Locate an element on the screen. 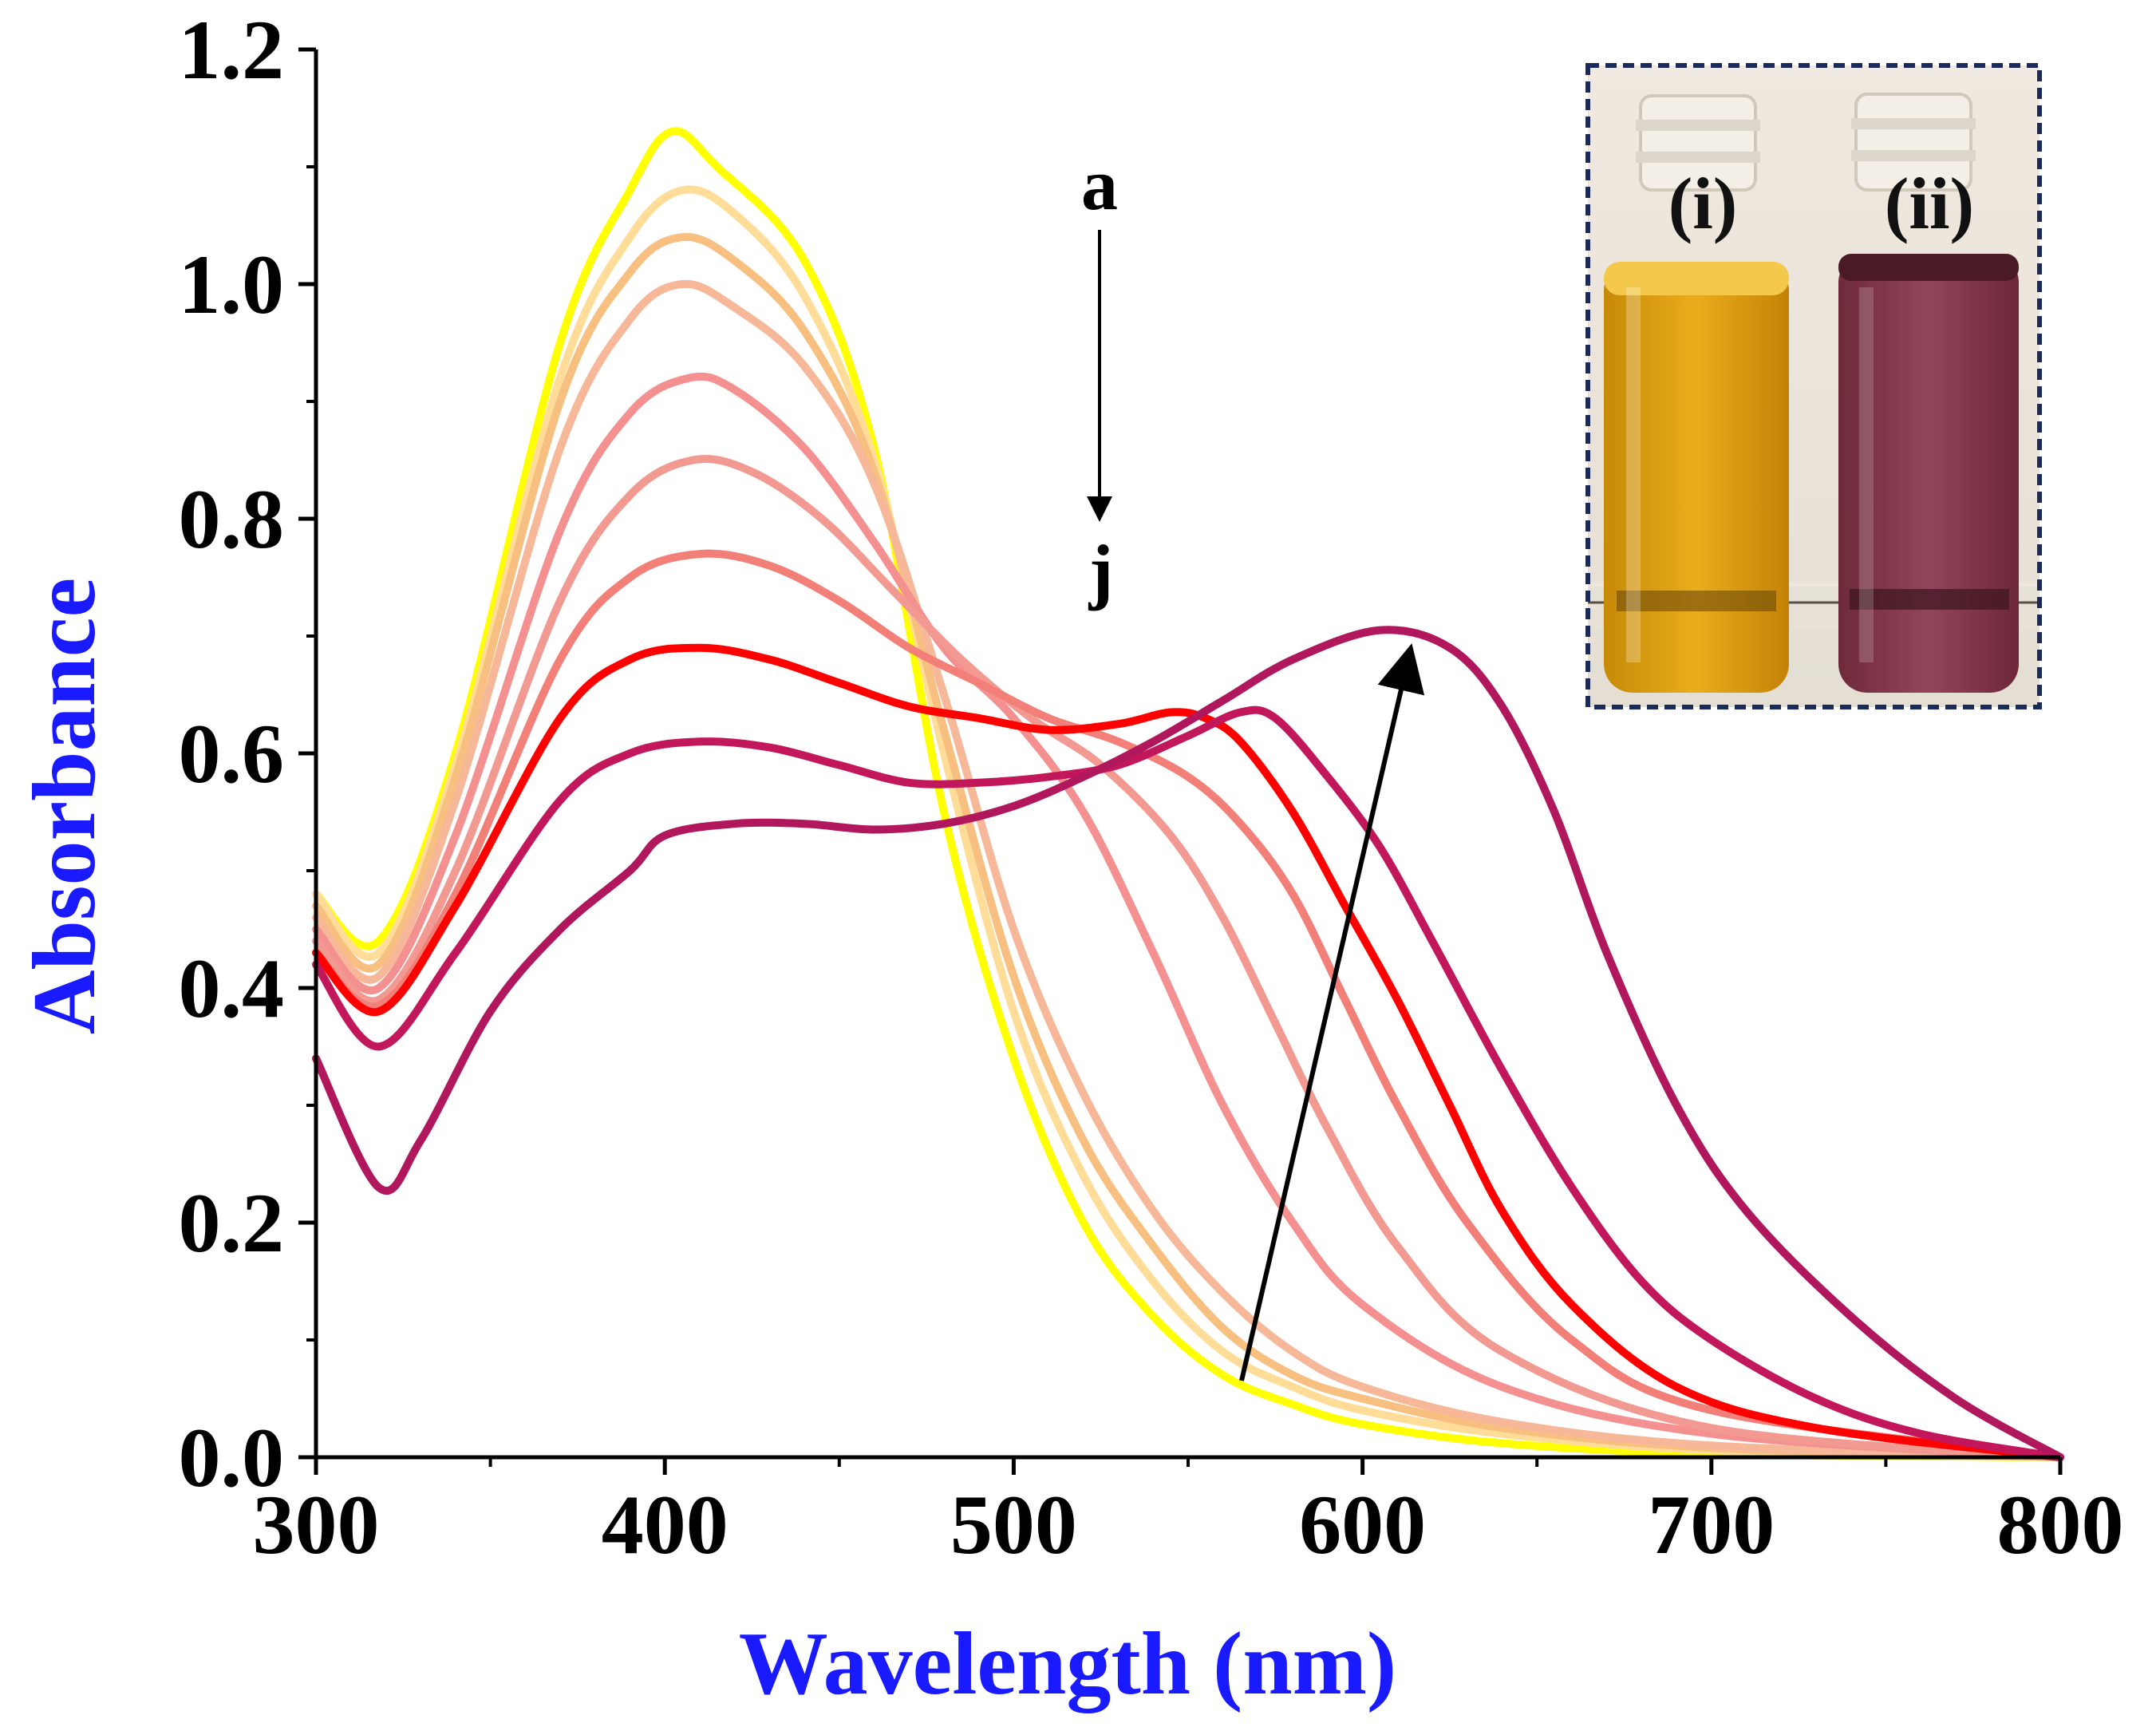 The width and height of the screenshot is (2156, 1727). vial-i-label: (i) is located at coordinates (1703, 203).